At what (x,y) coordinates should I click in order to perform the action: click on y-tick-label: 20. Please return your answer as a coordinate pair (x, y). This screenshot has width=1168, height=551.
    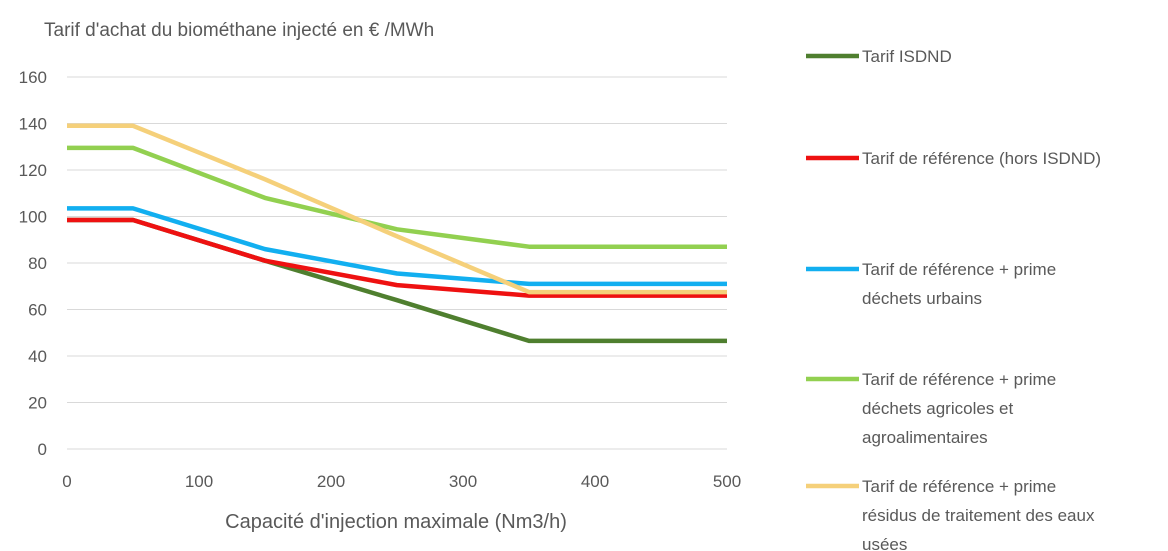
    Looking at the image, I should click on (37, 403).